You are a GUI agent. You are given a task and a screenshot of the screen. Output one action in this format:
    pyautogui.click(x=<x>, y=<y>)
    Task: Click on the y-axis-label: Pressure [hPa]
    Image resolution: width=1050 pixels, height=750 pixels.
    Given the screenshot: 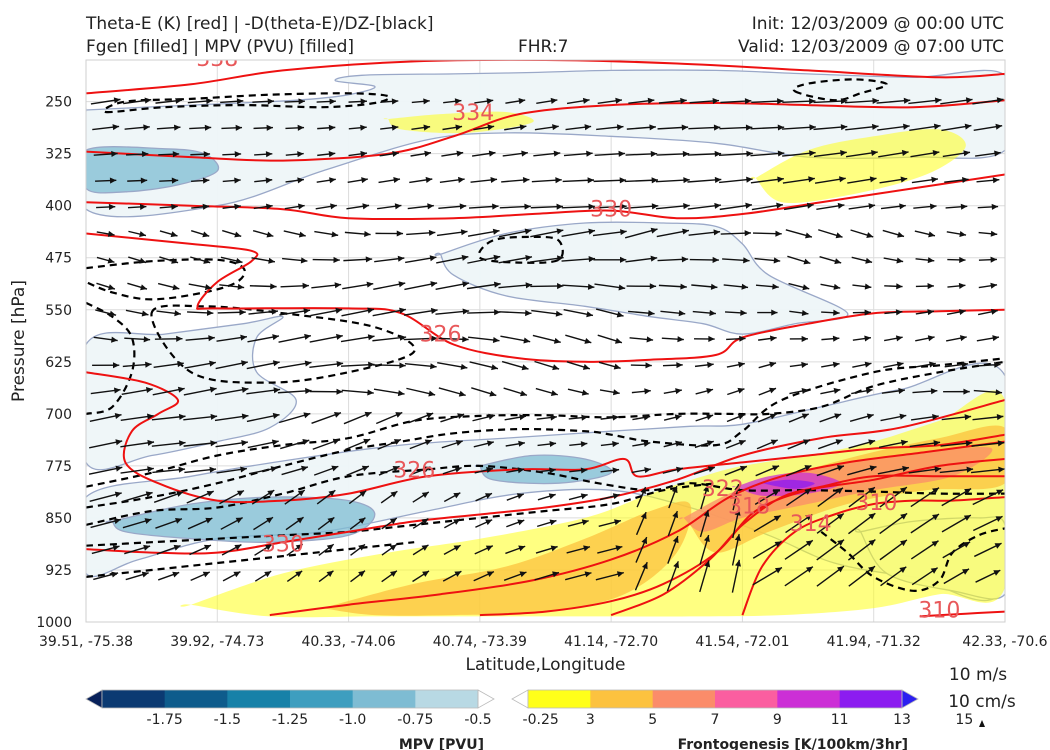 What is the action you would take?
    pyautogui.click(x=19, y=341)
    